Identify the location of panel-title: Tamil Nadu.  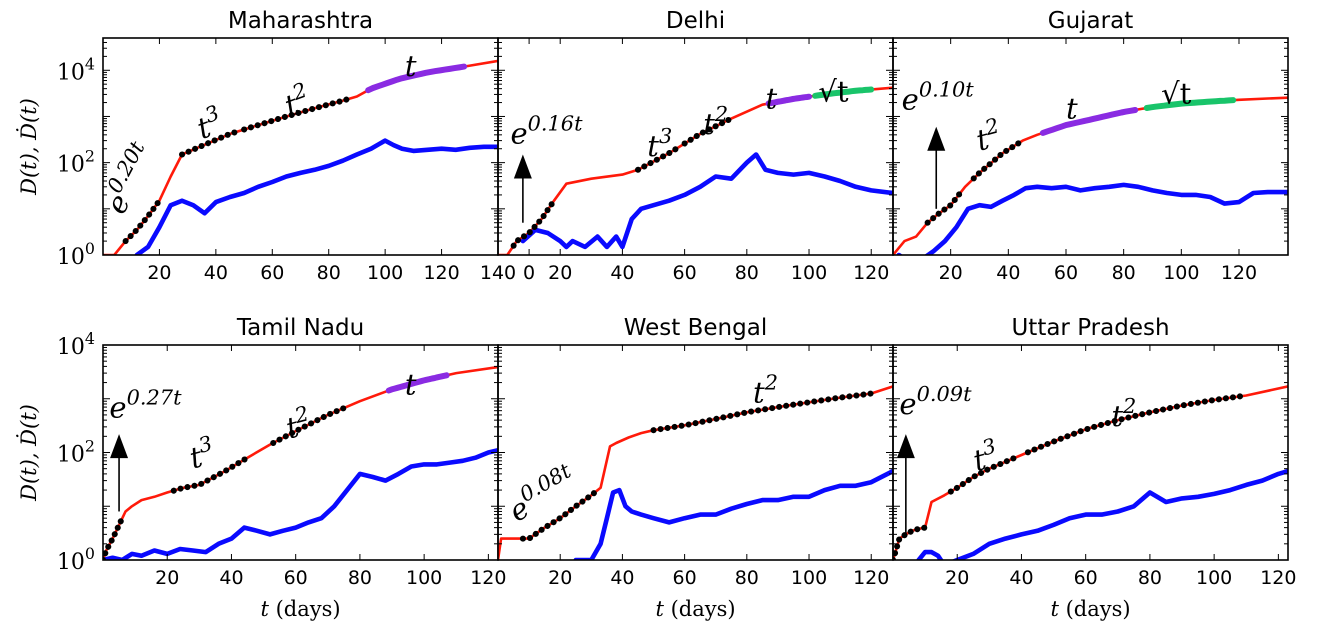
(300, 328).